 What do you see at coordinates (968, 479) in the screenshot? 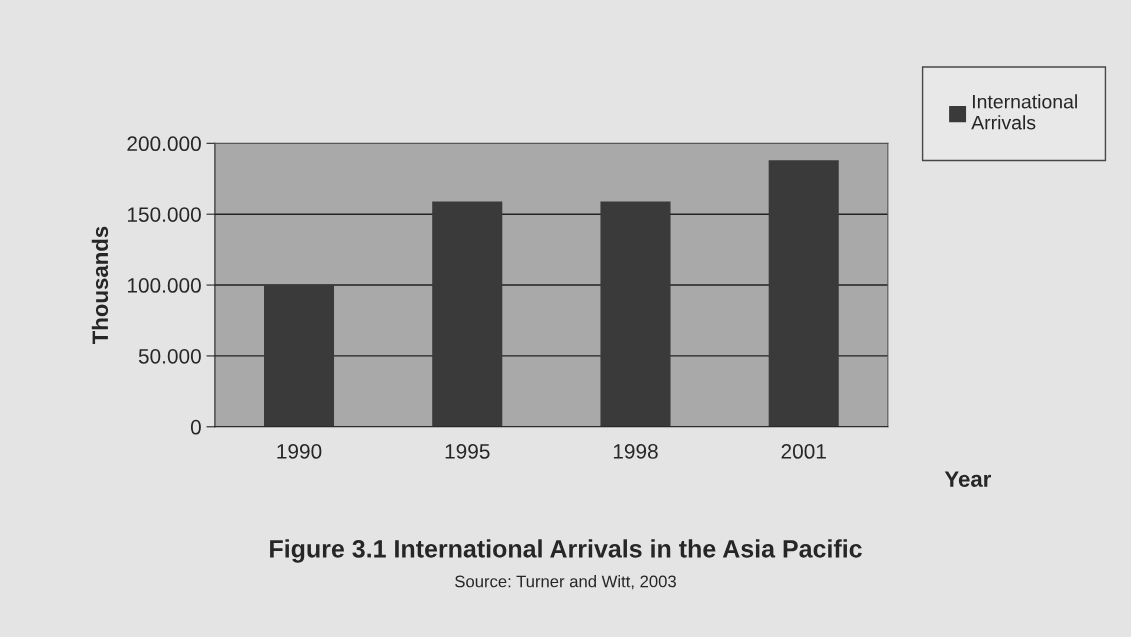
I see `x-axis-title: Year` at bounding box center [968, 479].